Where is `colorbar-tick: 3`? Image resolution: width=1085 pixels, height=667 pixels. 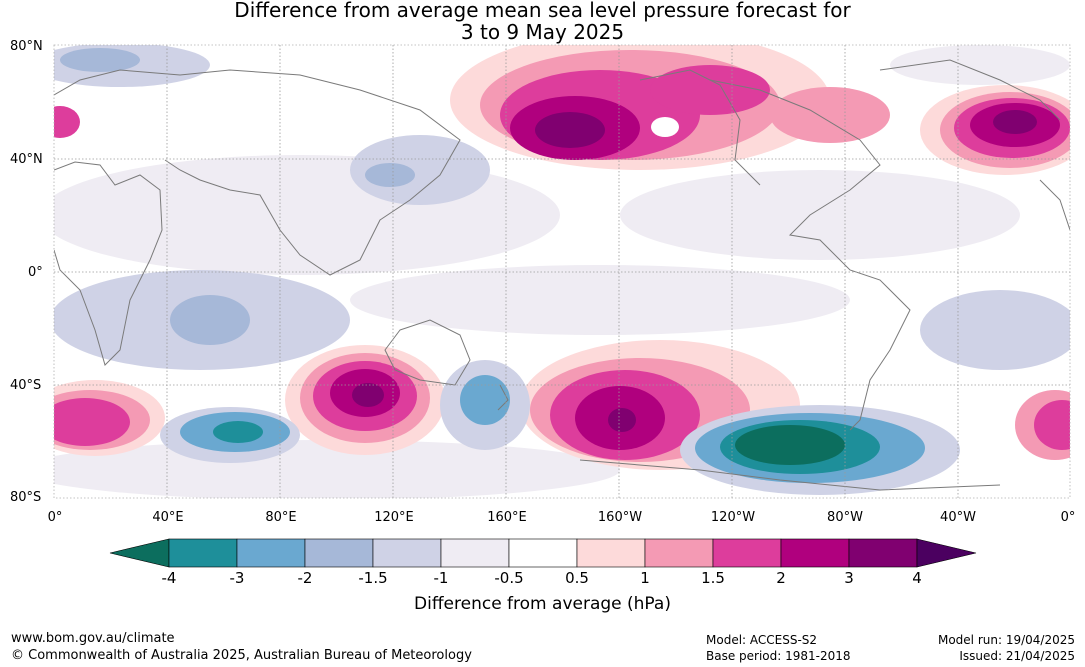
colorbar-tick: 3 is located at coordinates (849, 578).